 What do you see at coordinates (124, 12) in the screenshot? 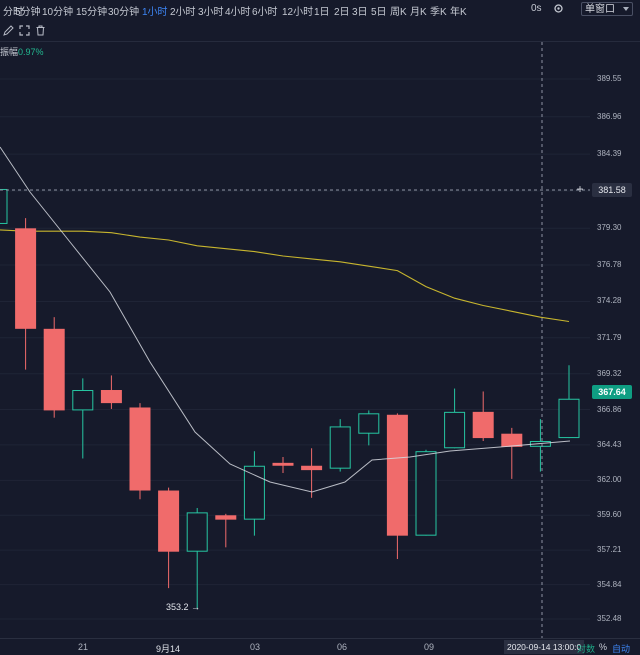
I see `timeframe-tab: 30分钟` at bounding box center [124, 12].